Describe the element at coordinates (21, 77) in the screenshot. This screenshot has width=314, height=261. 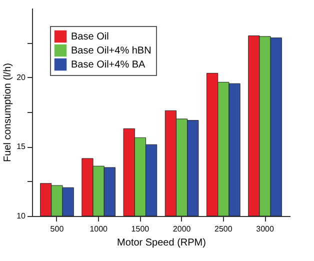
I see `y-tick-label: 20` at that location.